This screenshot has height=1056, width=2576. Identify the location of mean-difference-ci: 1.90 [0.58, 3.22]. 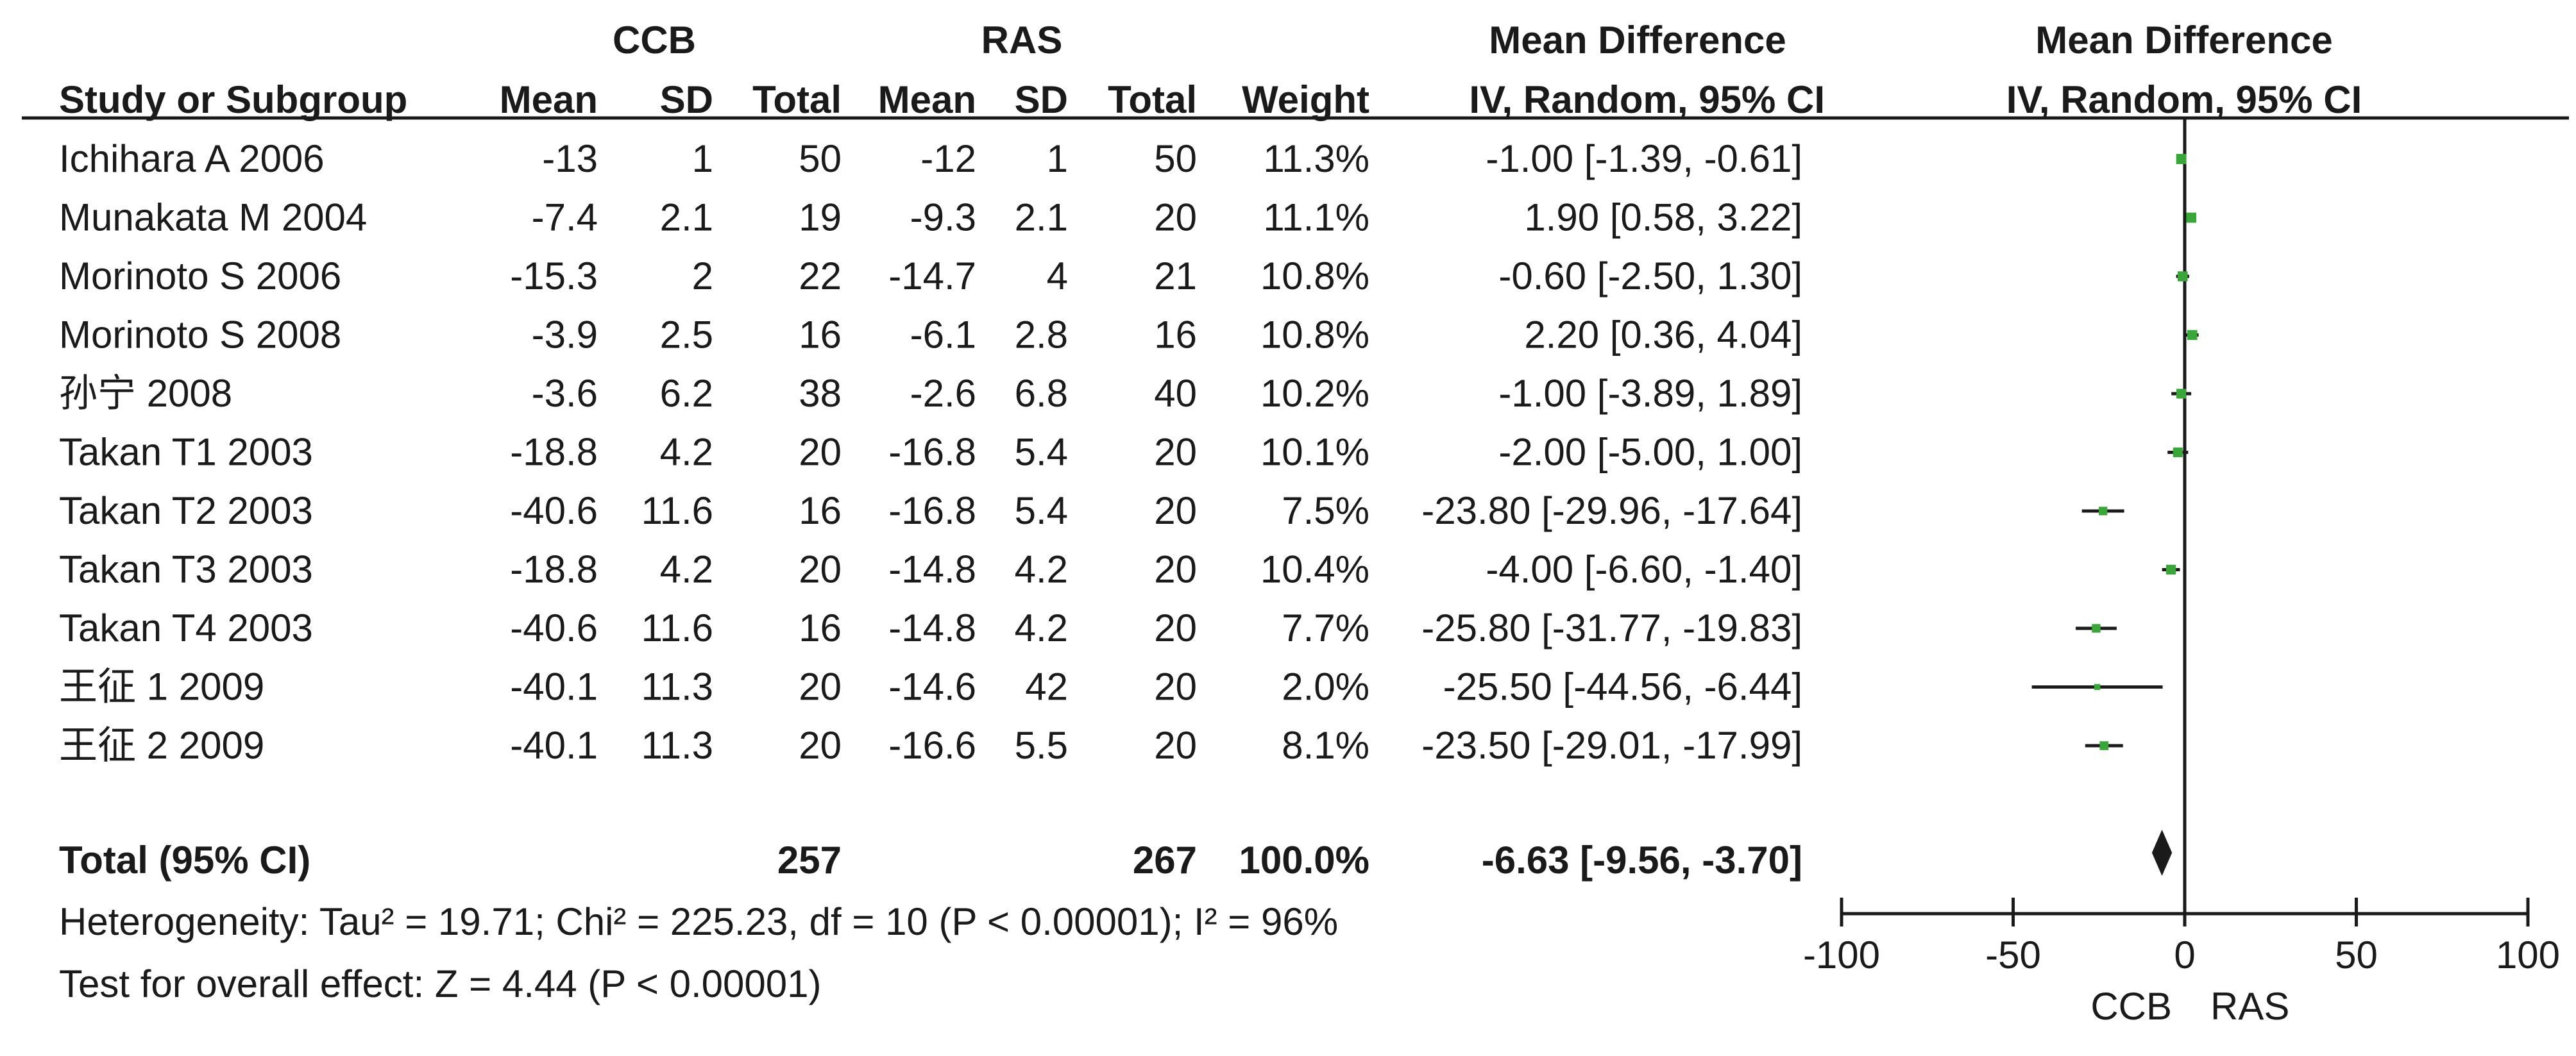
(1663, 217).